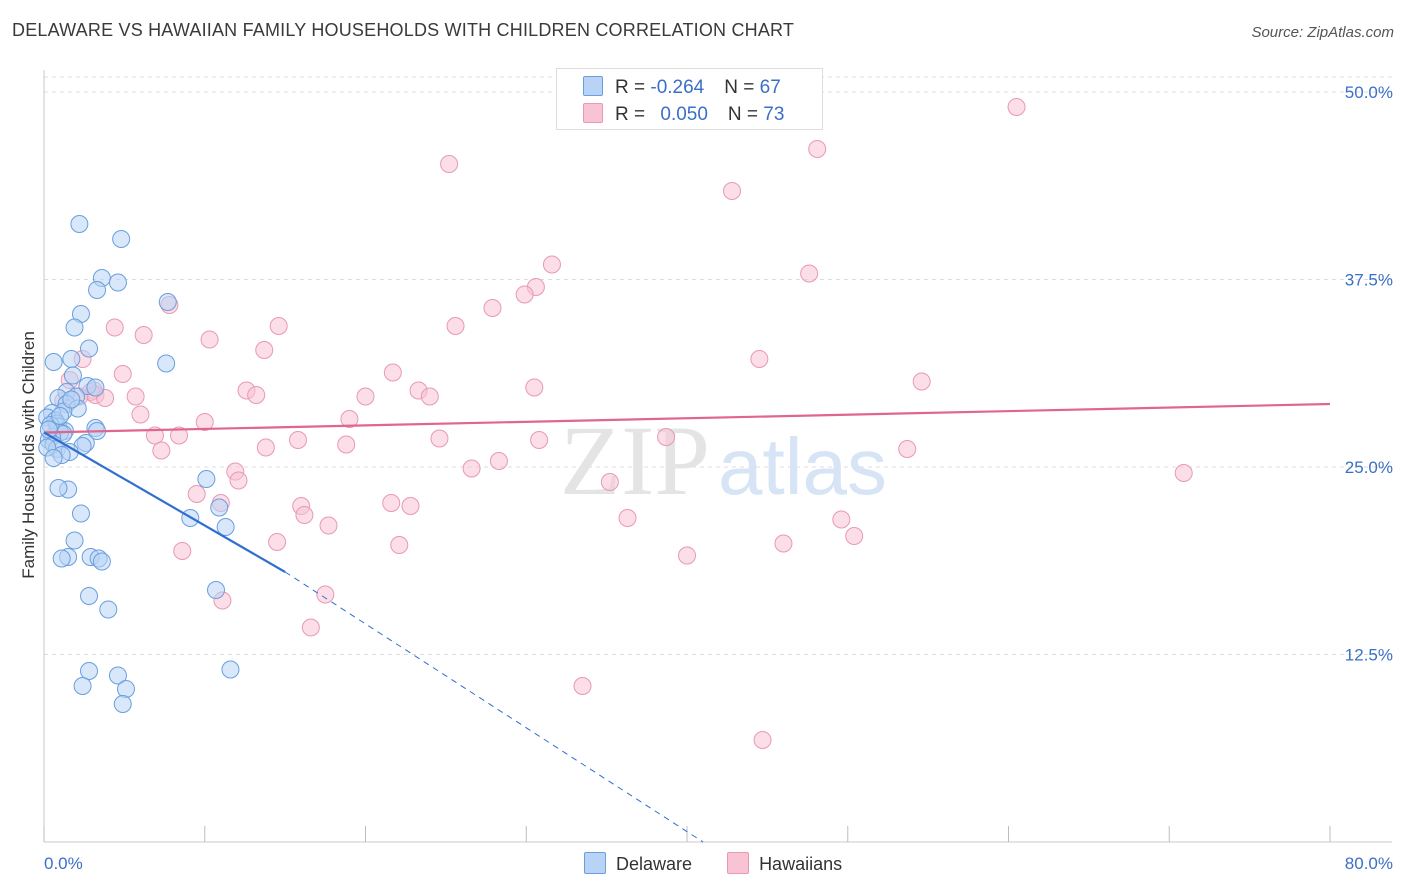  What do you see at coordinates (654, 864) in the screenshot?
I see `legend-label-delaware: Delaware` at bounding box center [654, 864].